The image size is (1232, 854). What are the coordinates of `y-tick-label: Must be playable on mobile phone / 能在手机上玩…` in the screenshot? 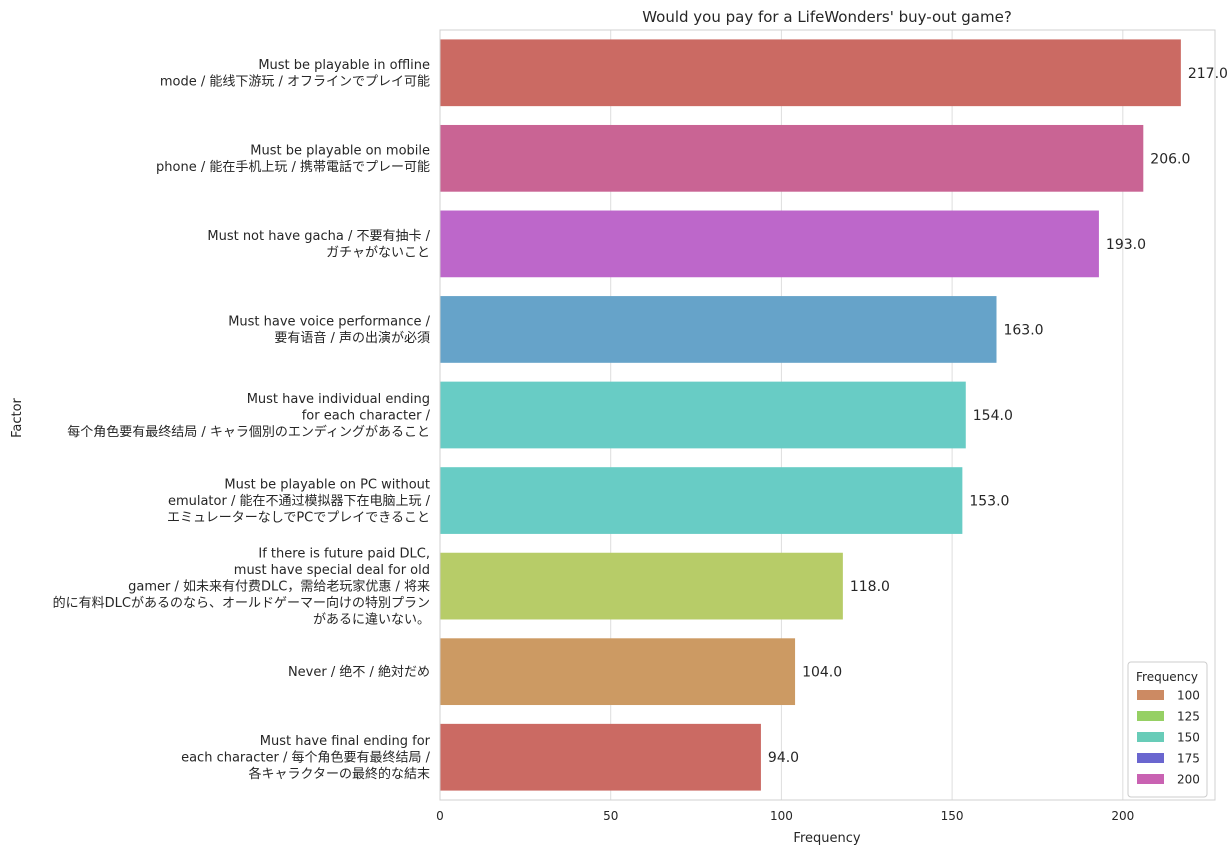 It's located at (293, 160).